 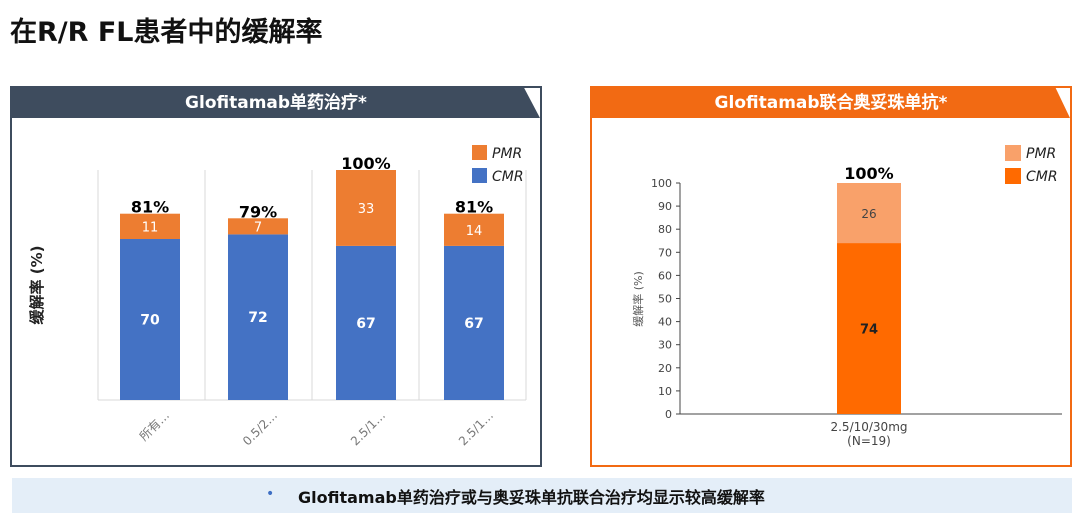 What do you see at coordinates (665, 229) in the screenshot?
I see `y-tick-label: 80` at bounding box center [665, 229].